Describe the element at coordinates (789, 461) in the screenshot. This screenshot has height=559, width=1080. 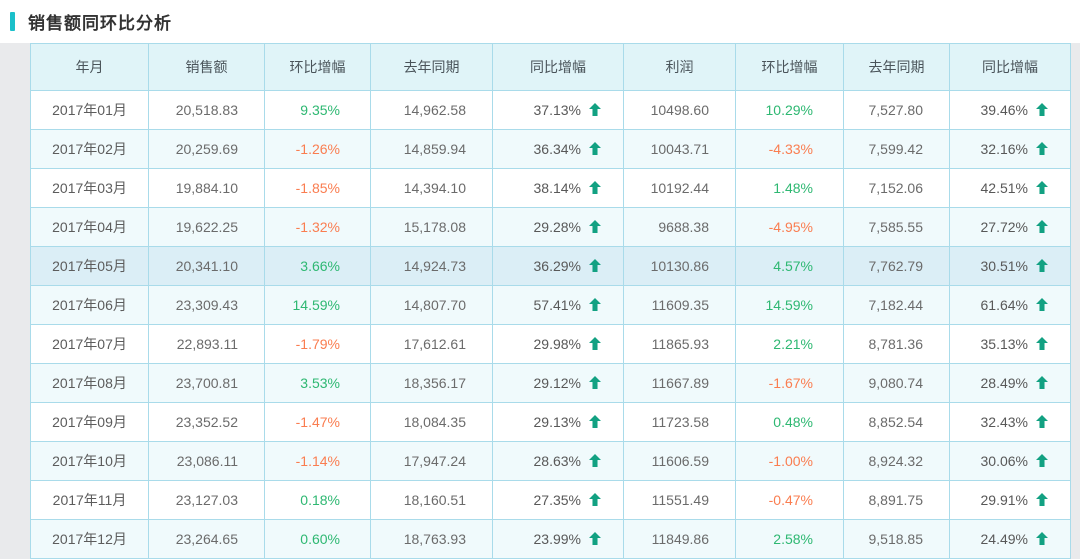
I see `cell-profit-mom: -1.00%` at that location.